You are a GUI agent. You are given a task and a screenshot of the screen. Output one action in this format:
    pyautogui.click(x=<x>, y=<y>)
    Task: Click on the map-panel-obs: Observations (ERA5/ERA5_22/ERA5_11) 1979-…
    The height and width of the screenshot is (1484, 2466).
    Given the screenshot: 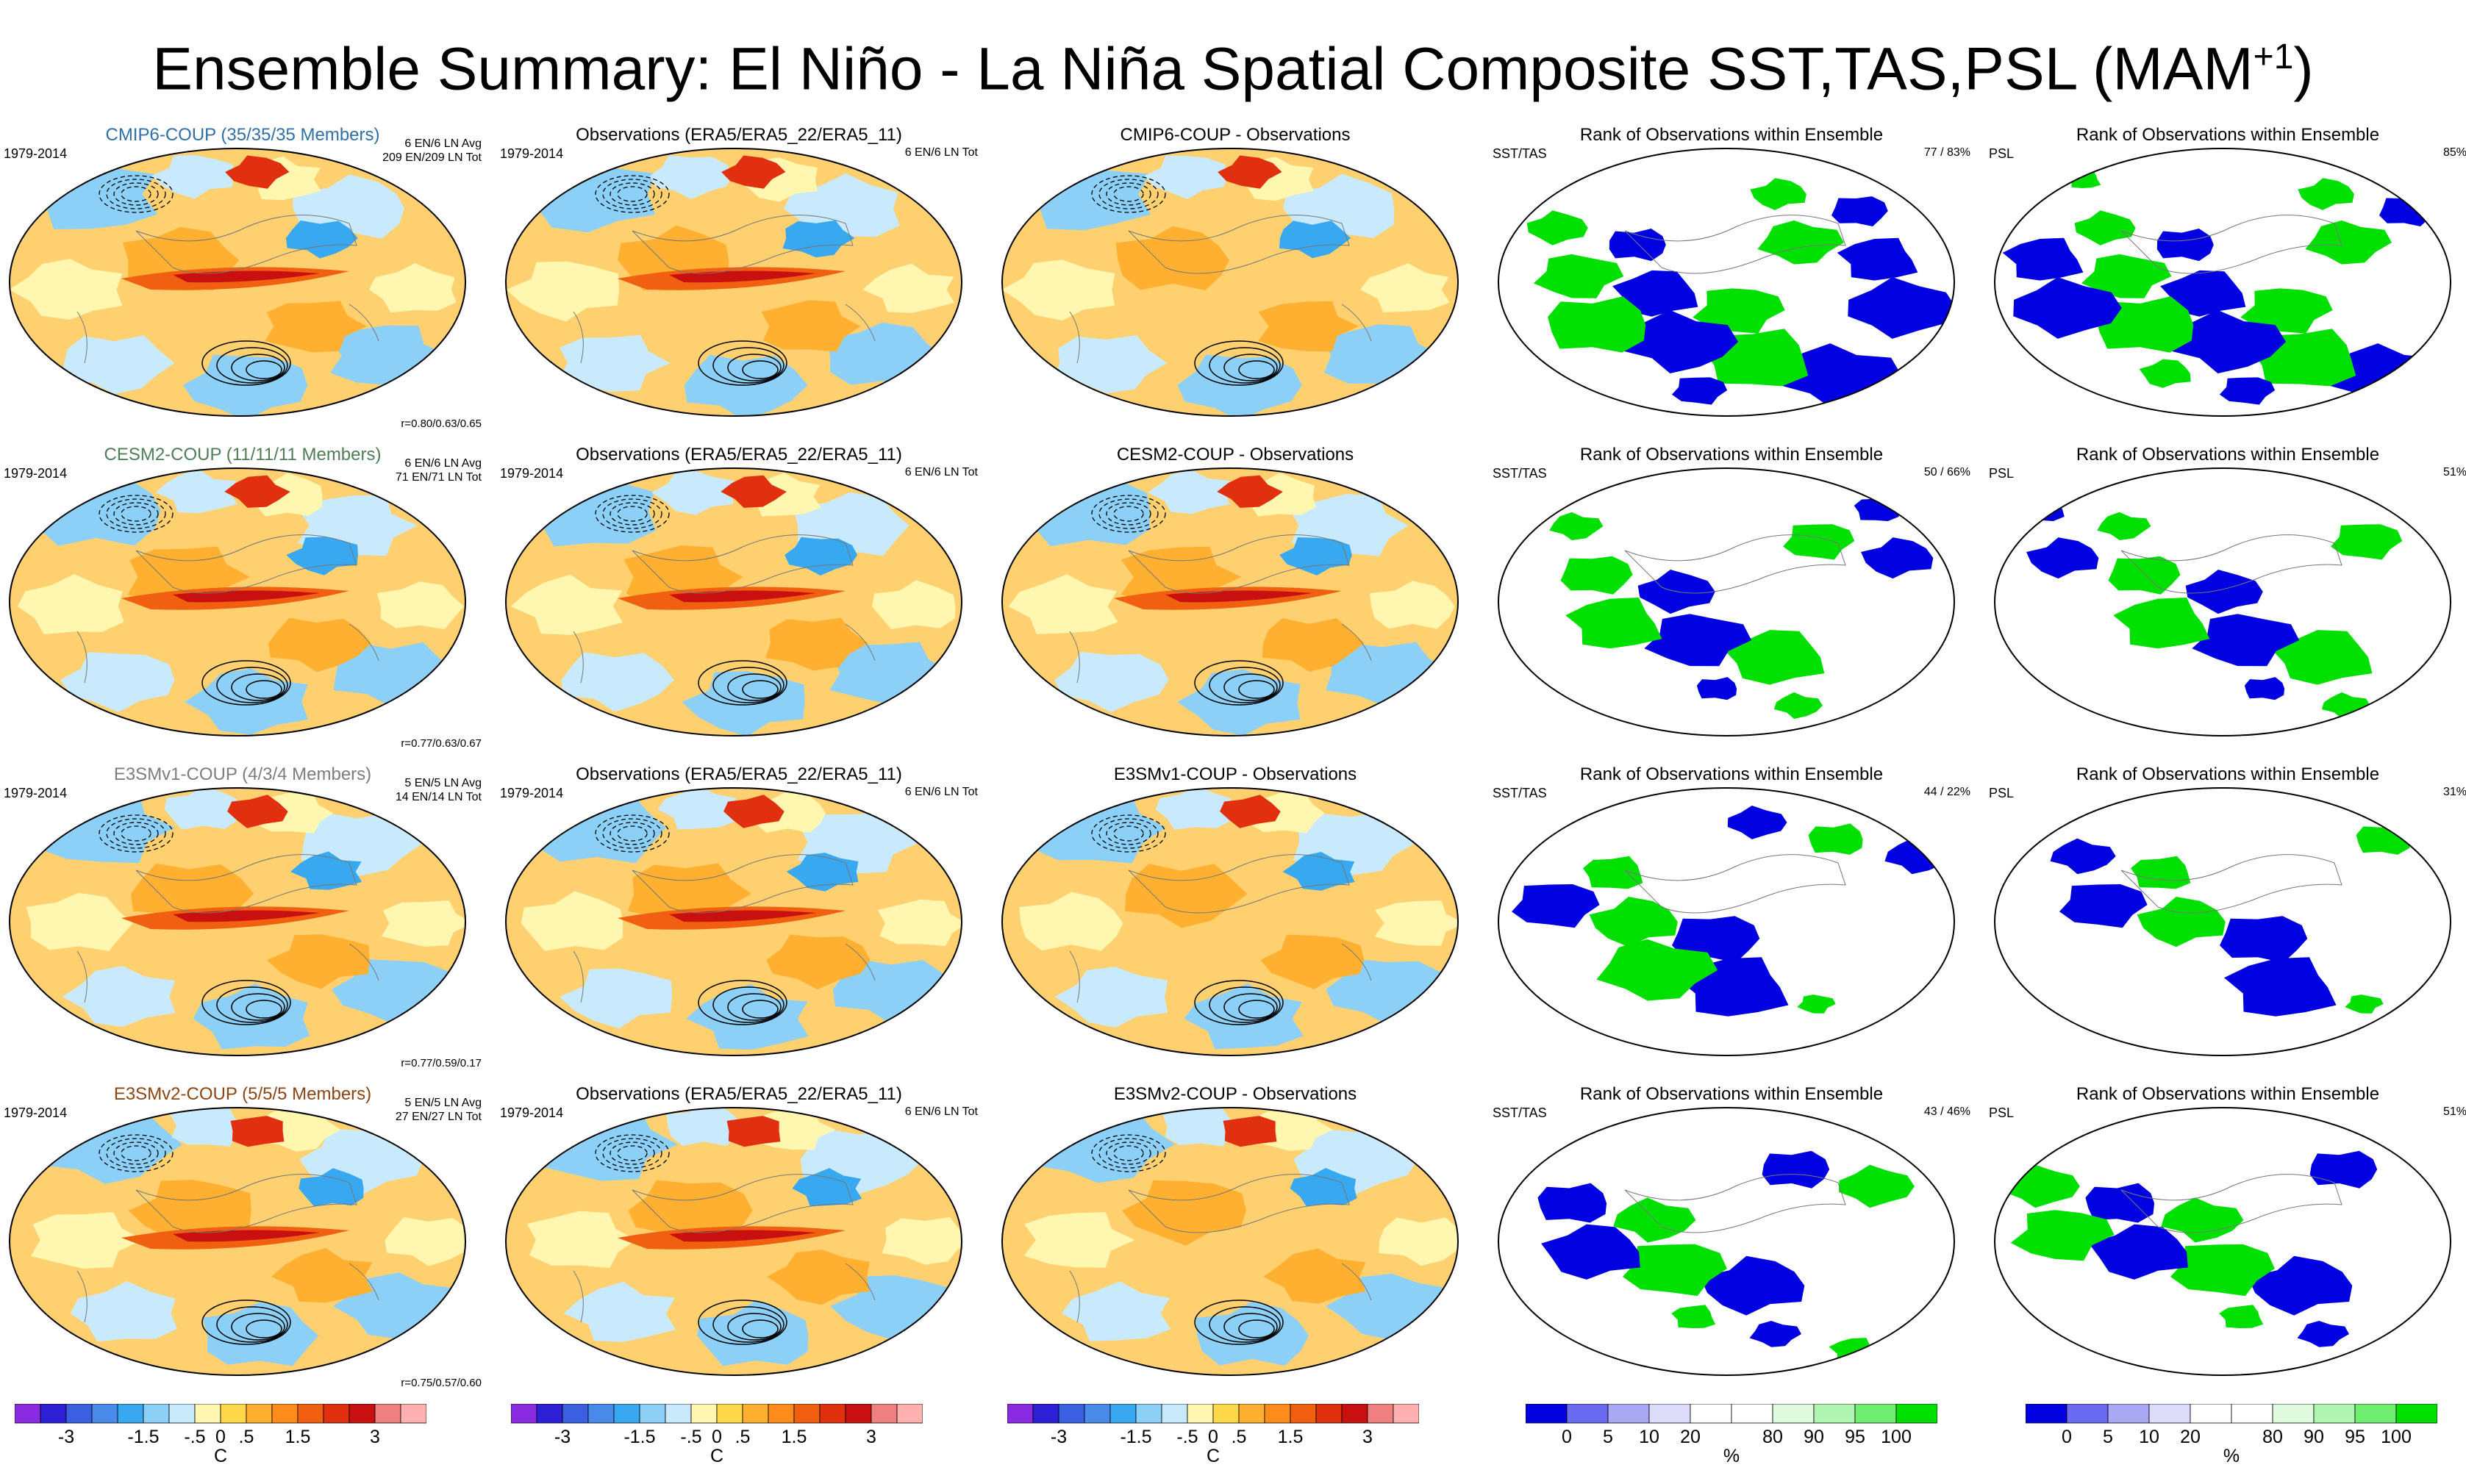 What is the action you would take?
    pyautogui.click(x=739, y=919)
    